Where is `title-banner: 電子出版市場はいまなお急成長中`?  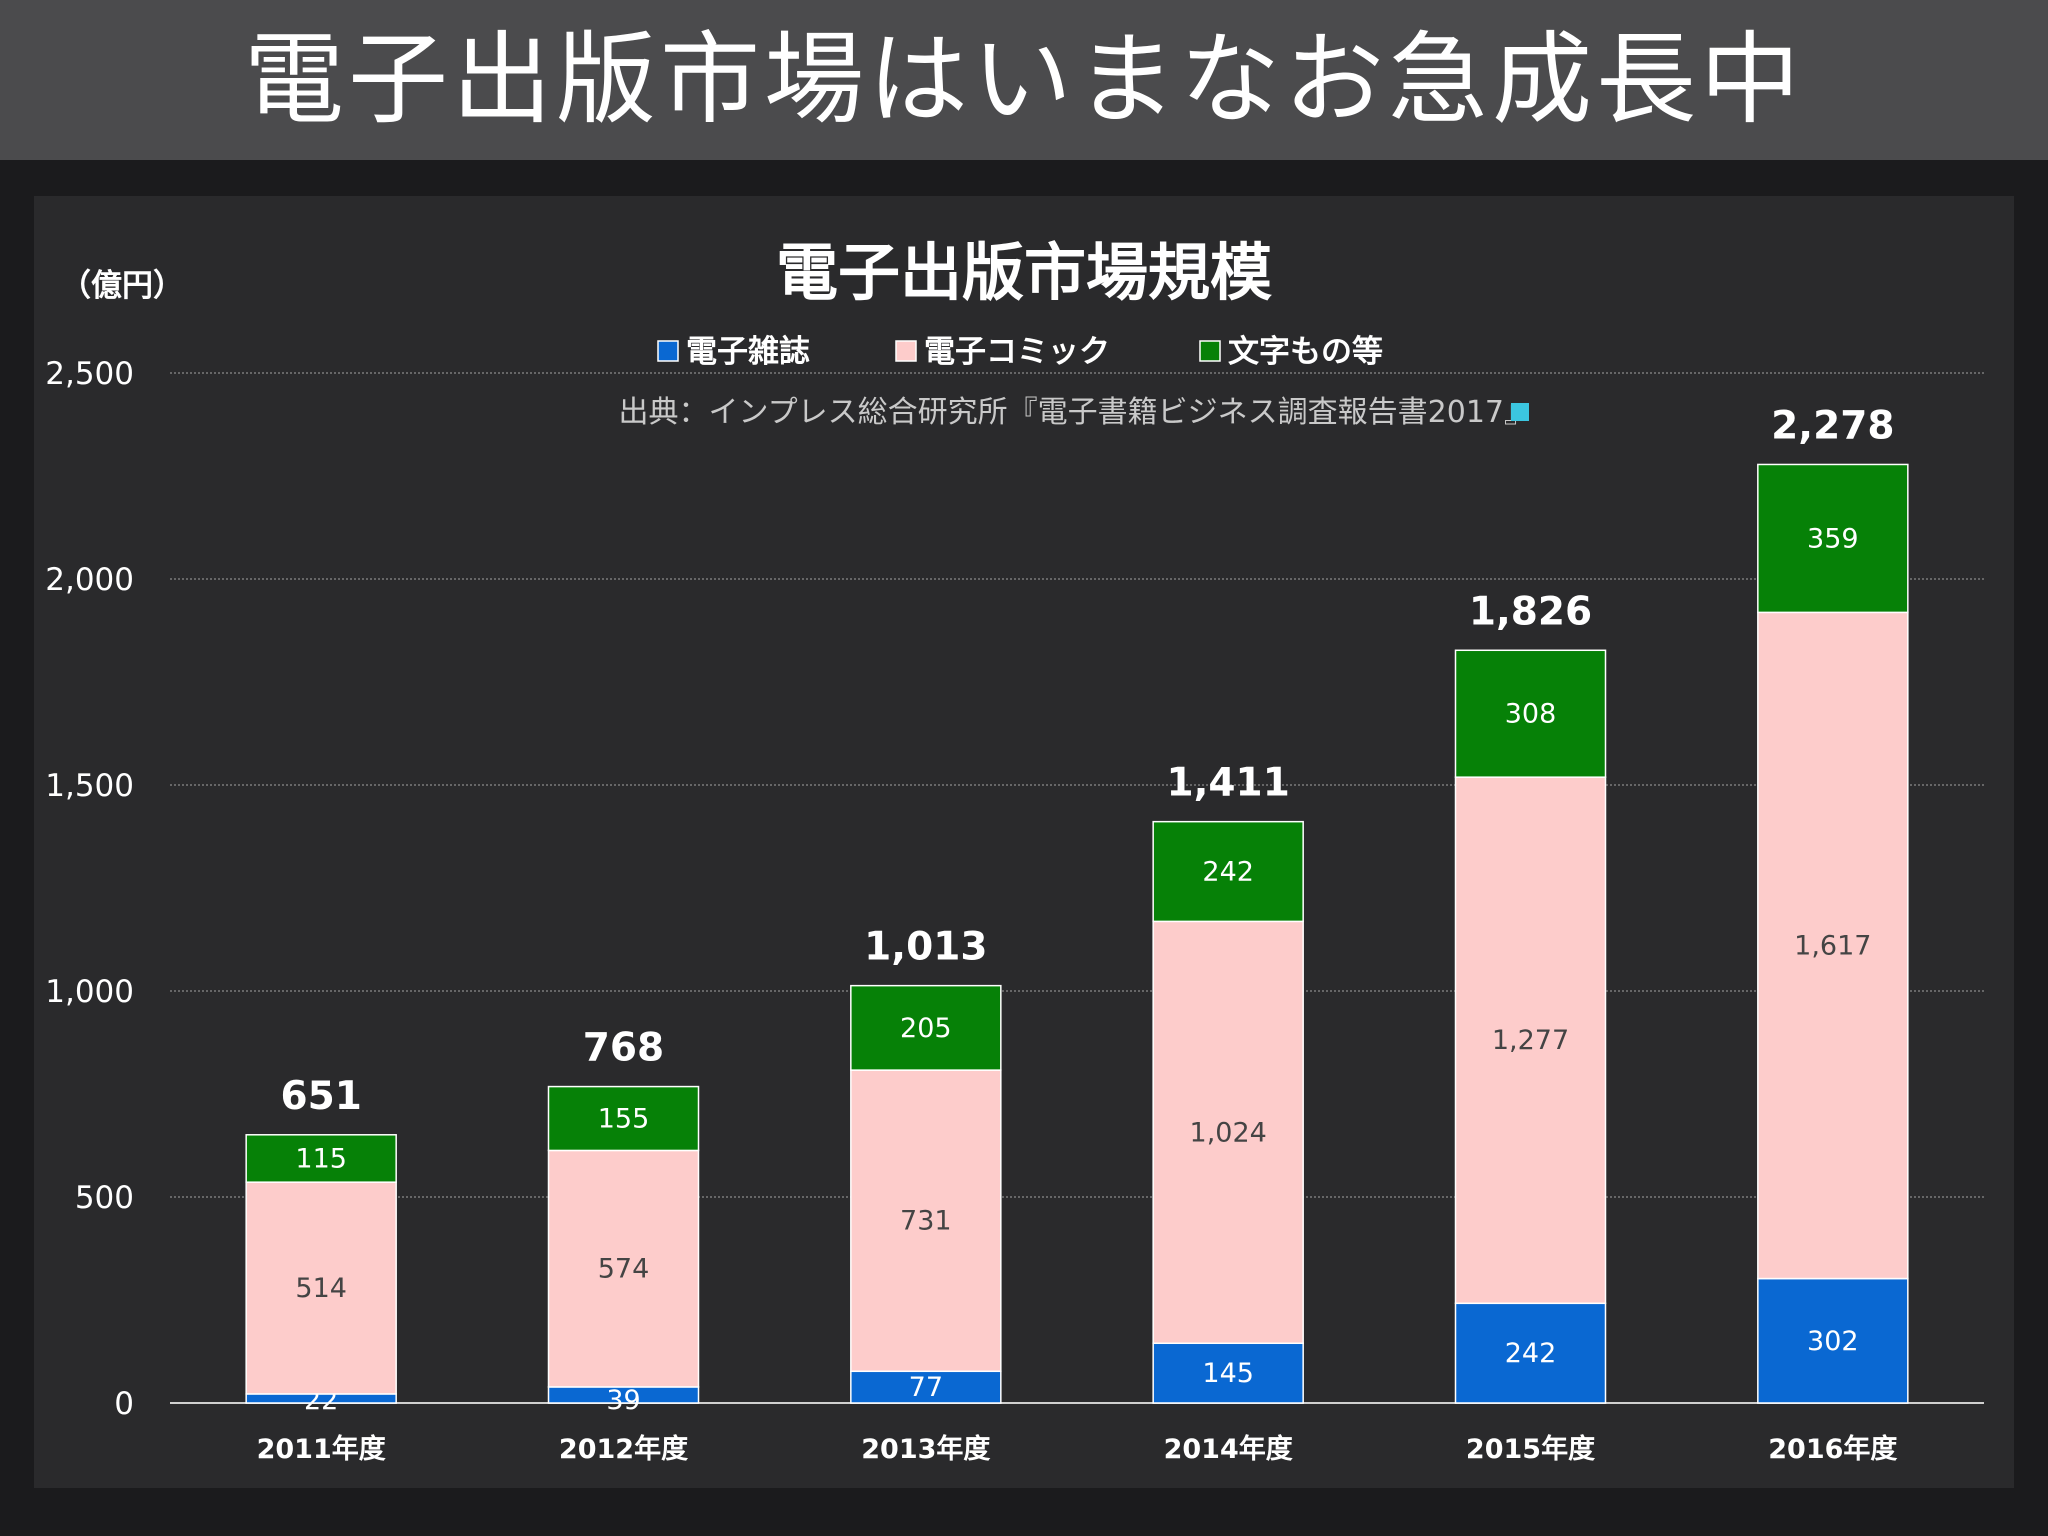 title-banner: 電子出版市場はいまなお急成長中 is located at coordinates (1024, 80).